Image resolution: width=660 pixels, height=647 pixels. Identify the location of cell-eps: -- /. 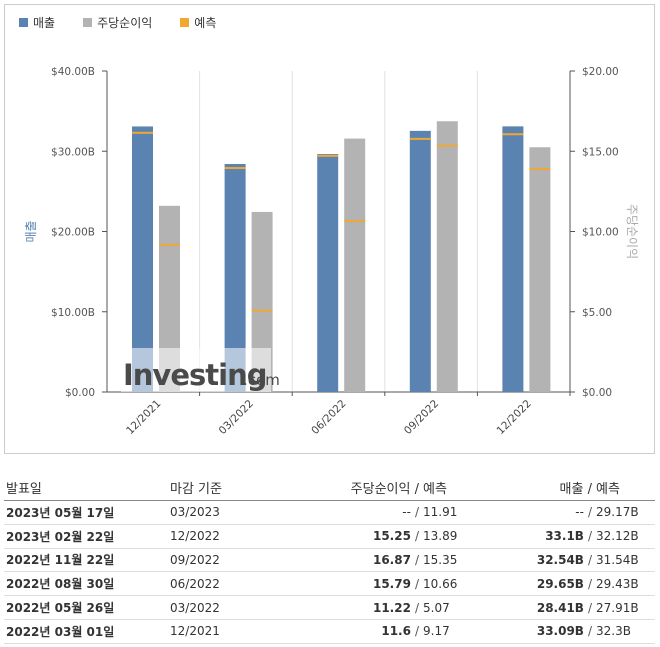
(351, 512).